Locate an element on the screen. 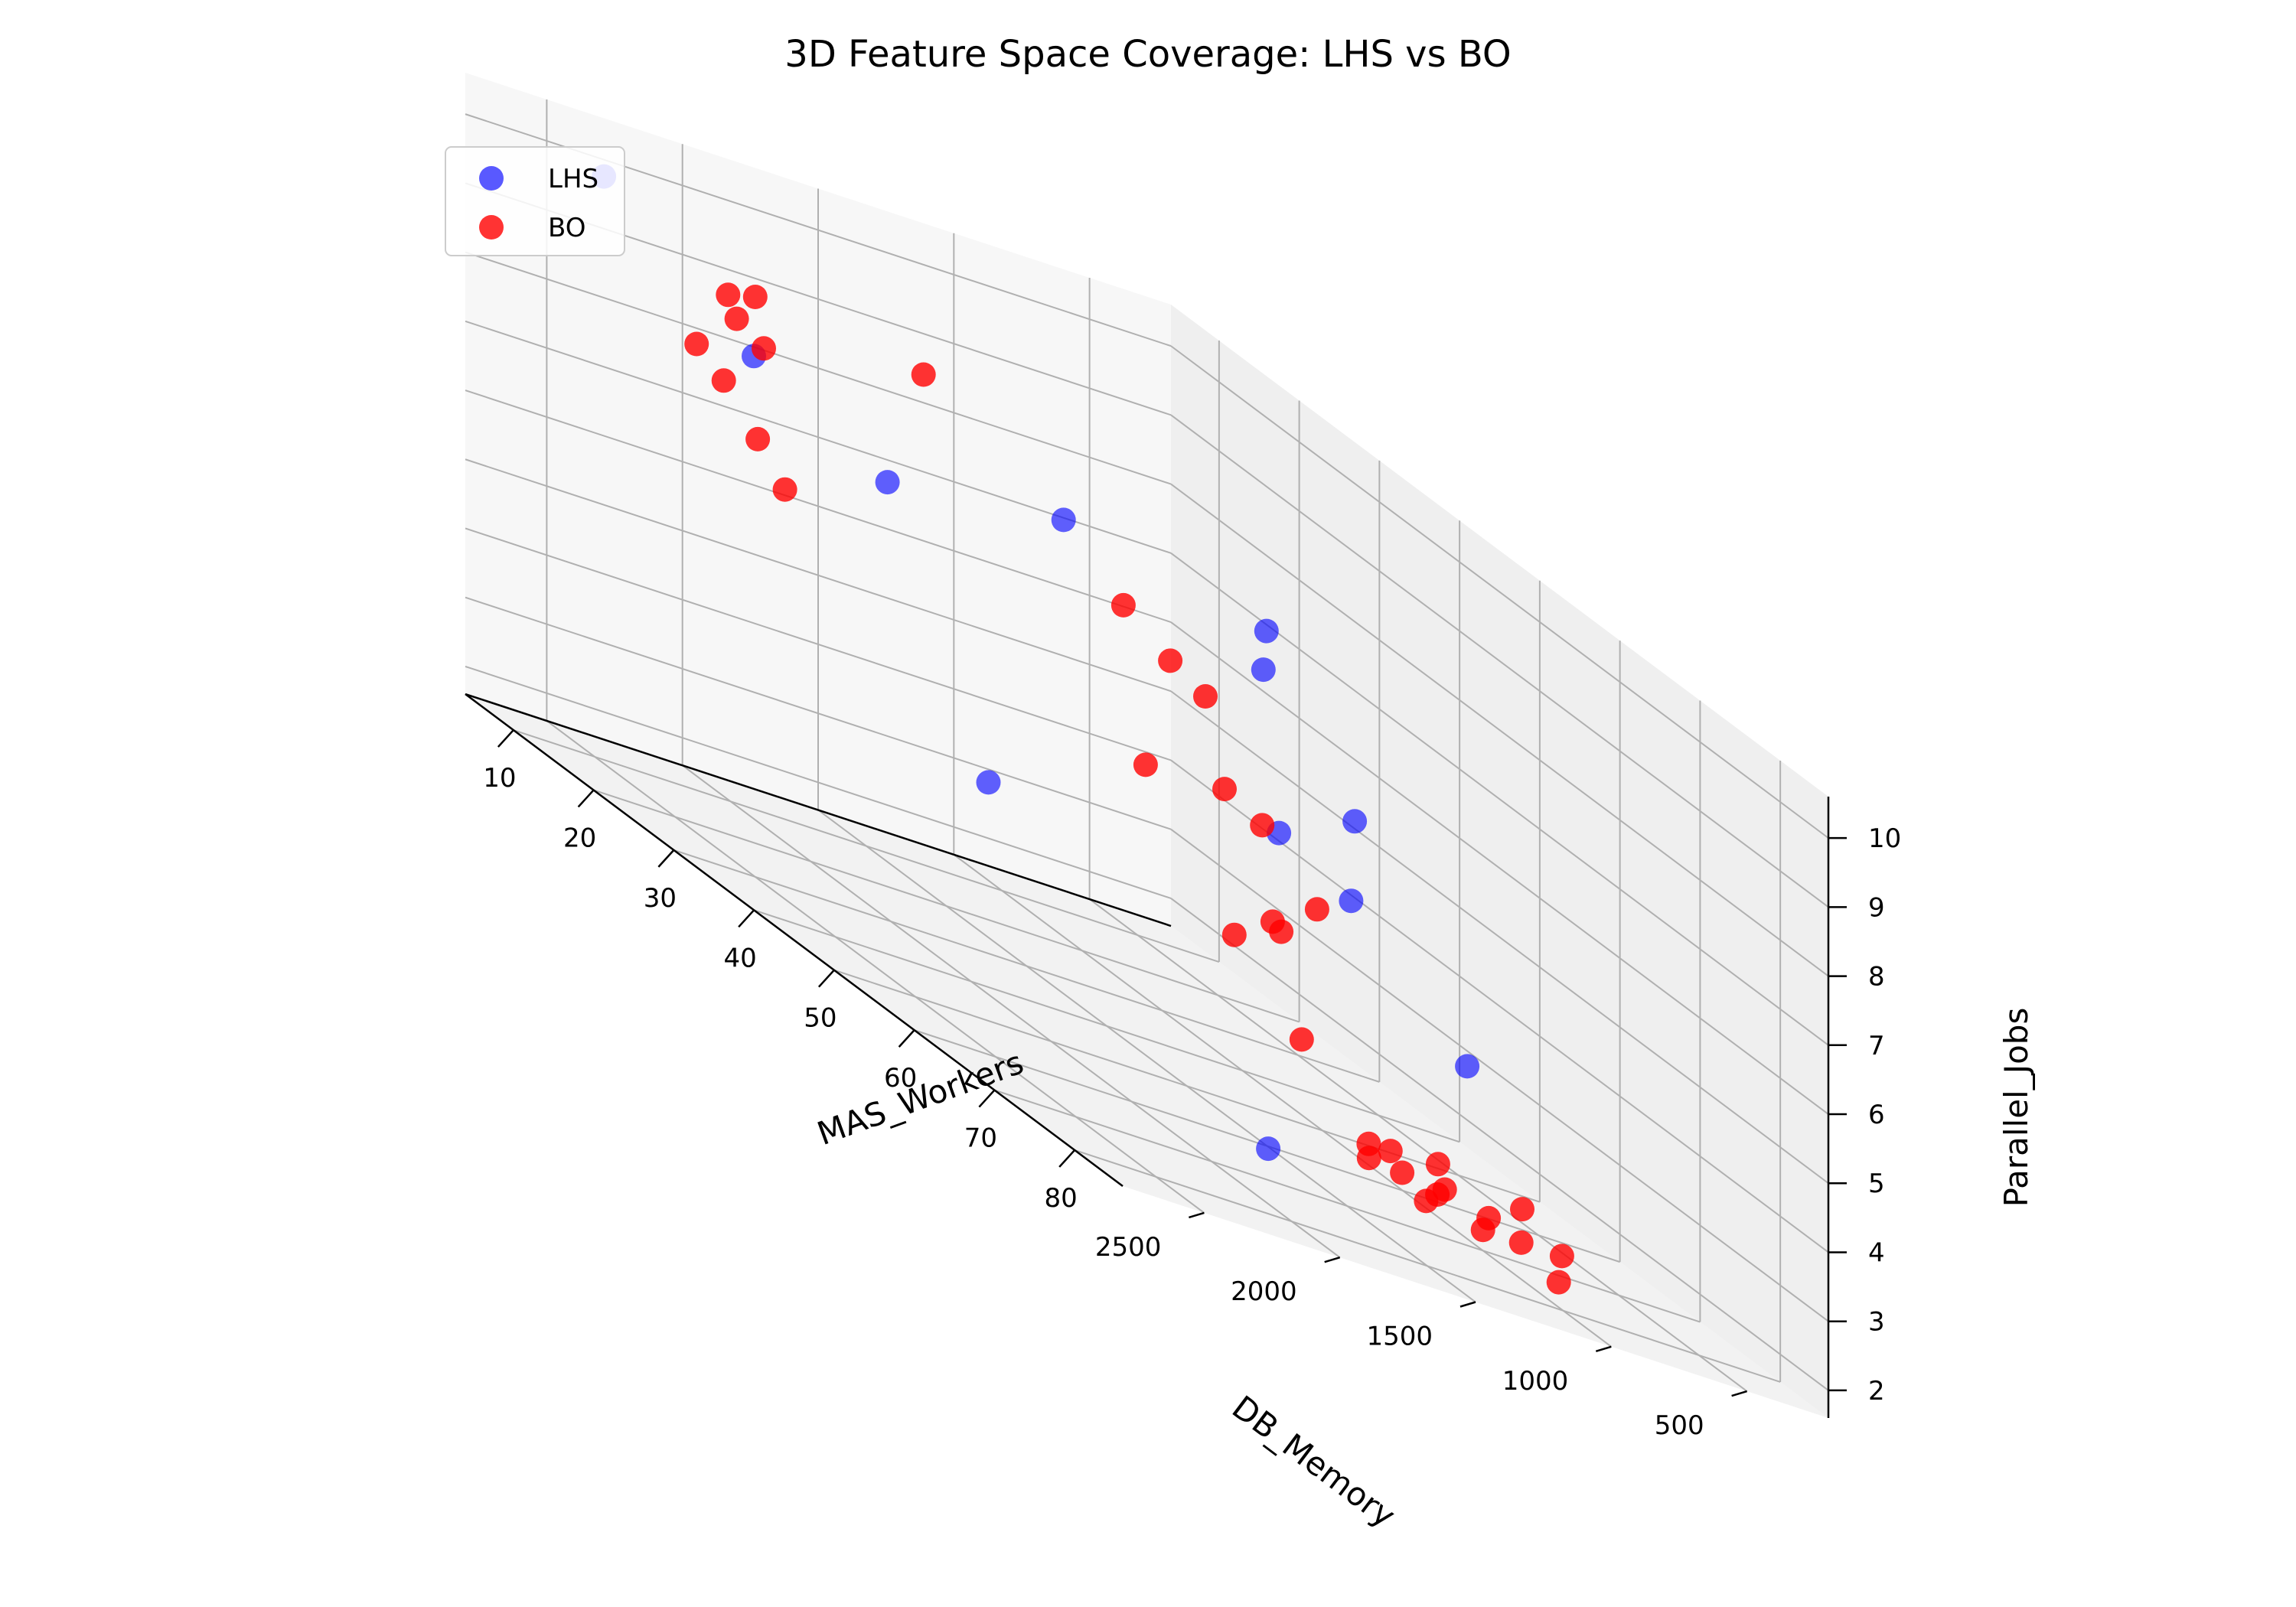  x-axis-line is located at coordinates (818, 810).